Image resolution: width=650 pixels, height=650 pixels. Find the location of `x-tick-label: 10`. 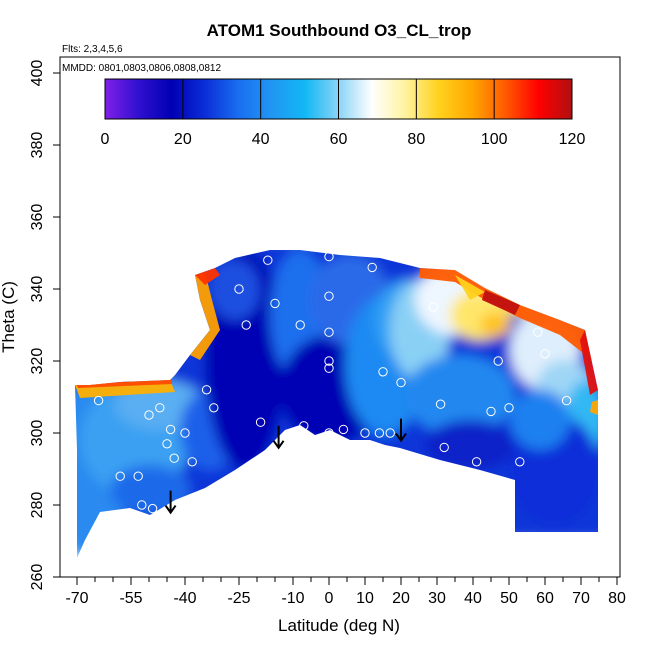

x-tick-label: 10 is located at coordinates (365, 598).